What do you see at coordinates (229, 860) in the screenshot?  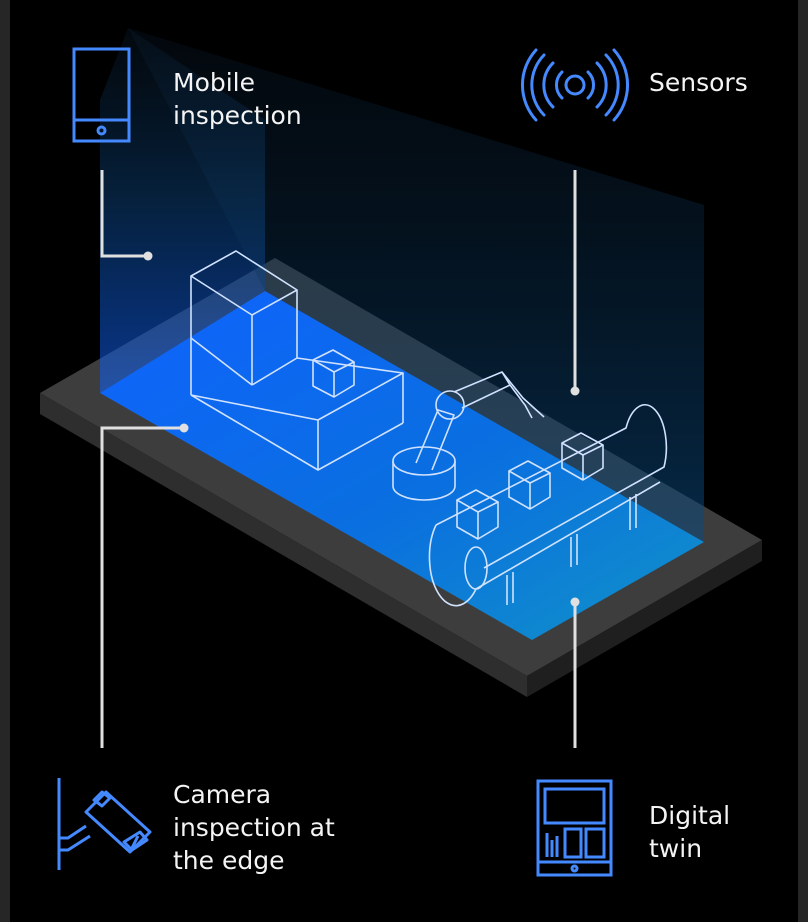 I see `label-line: the edge` at bounding box center [229, 860].